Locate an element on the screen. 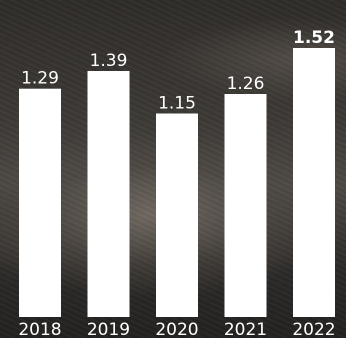  bar-2020 is located at coordinates (177, 215).